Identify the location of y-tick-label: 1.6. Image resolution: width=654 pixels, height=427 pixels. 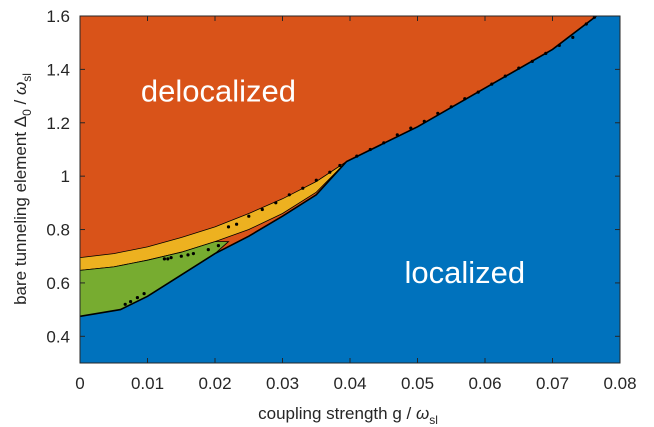
(58, 16).